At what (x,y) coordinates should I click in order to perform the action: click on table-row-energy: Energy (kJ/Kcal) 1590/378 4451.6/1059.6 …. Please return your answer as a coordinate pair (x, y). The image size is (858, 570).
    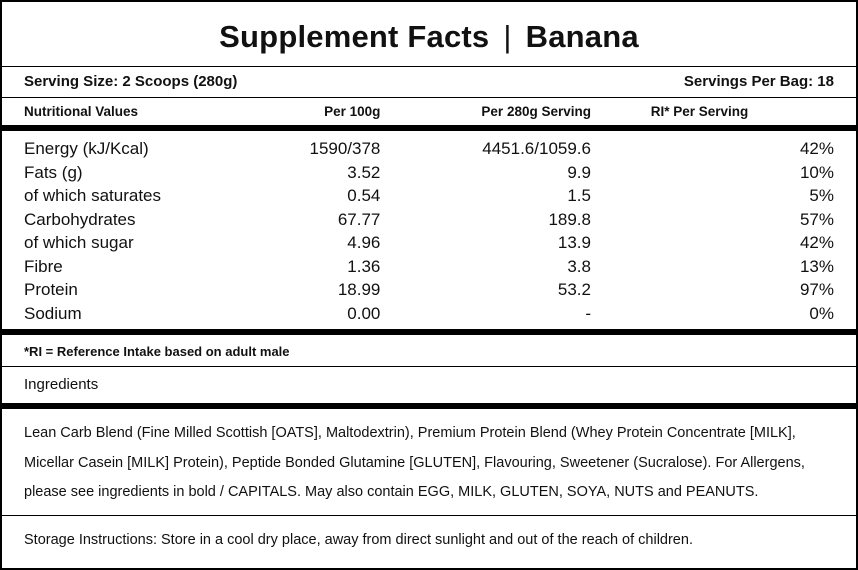
    Looking at the image, I should click on (429, 149).